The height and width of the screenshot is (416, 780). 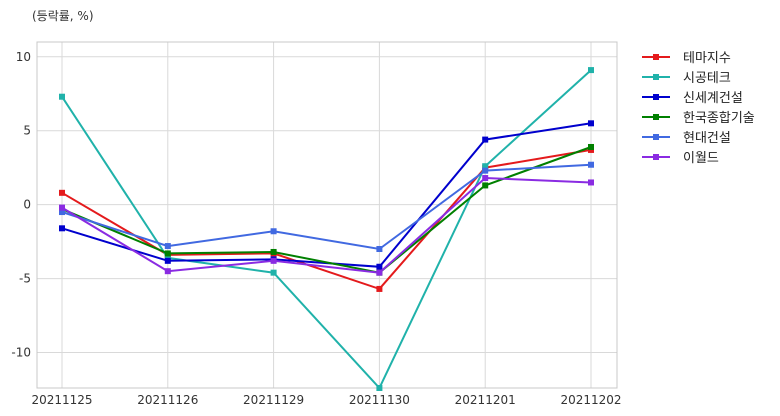 I want to click on legend-item: 현대건설, so click(x=686, y=138).